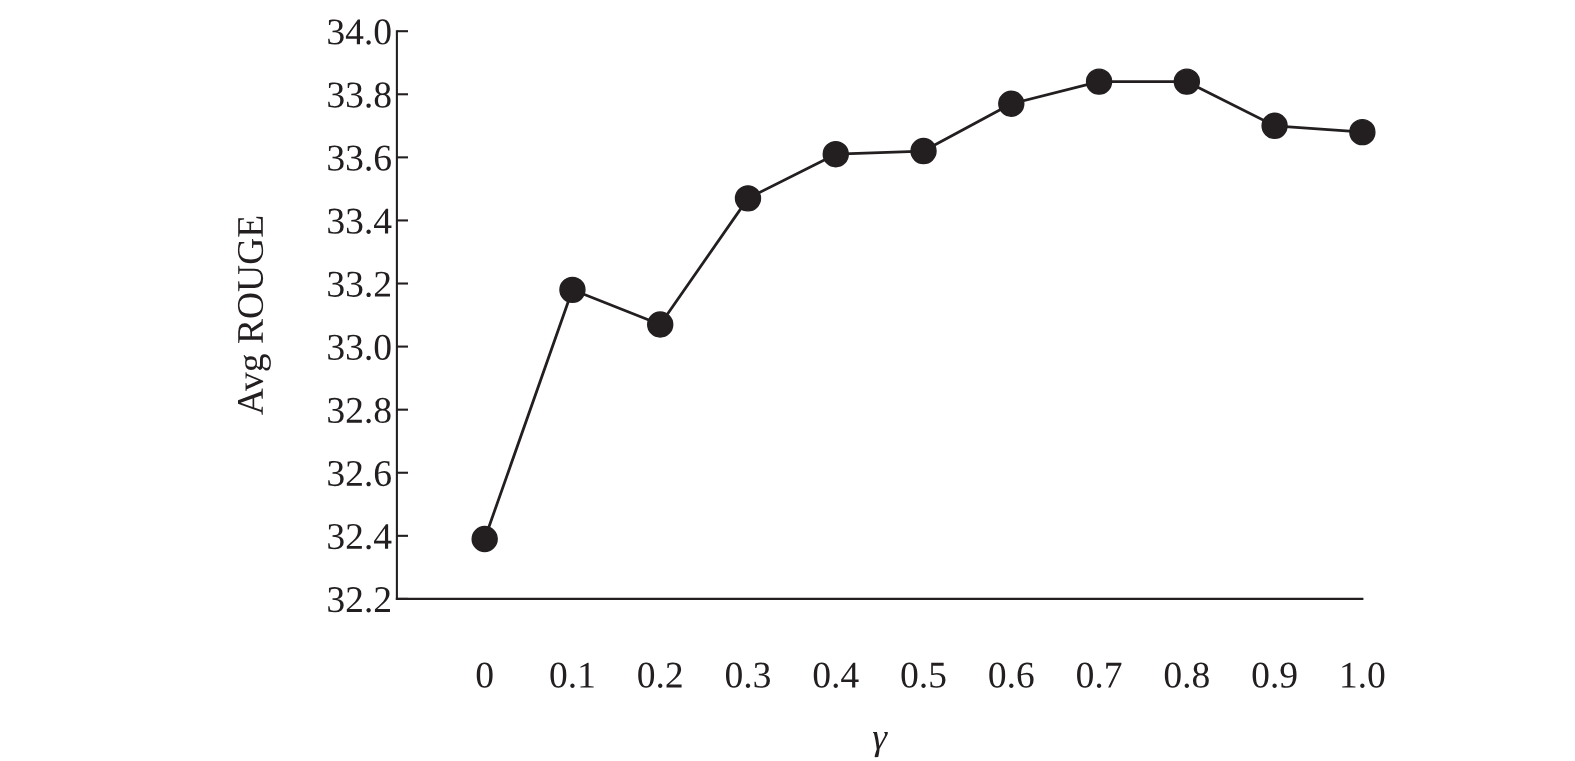 This screenshot has width=1575, height=761. I want to click on x-tick-label: 0.4, so click(836, 675).